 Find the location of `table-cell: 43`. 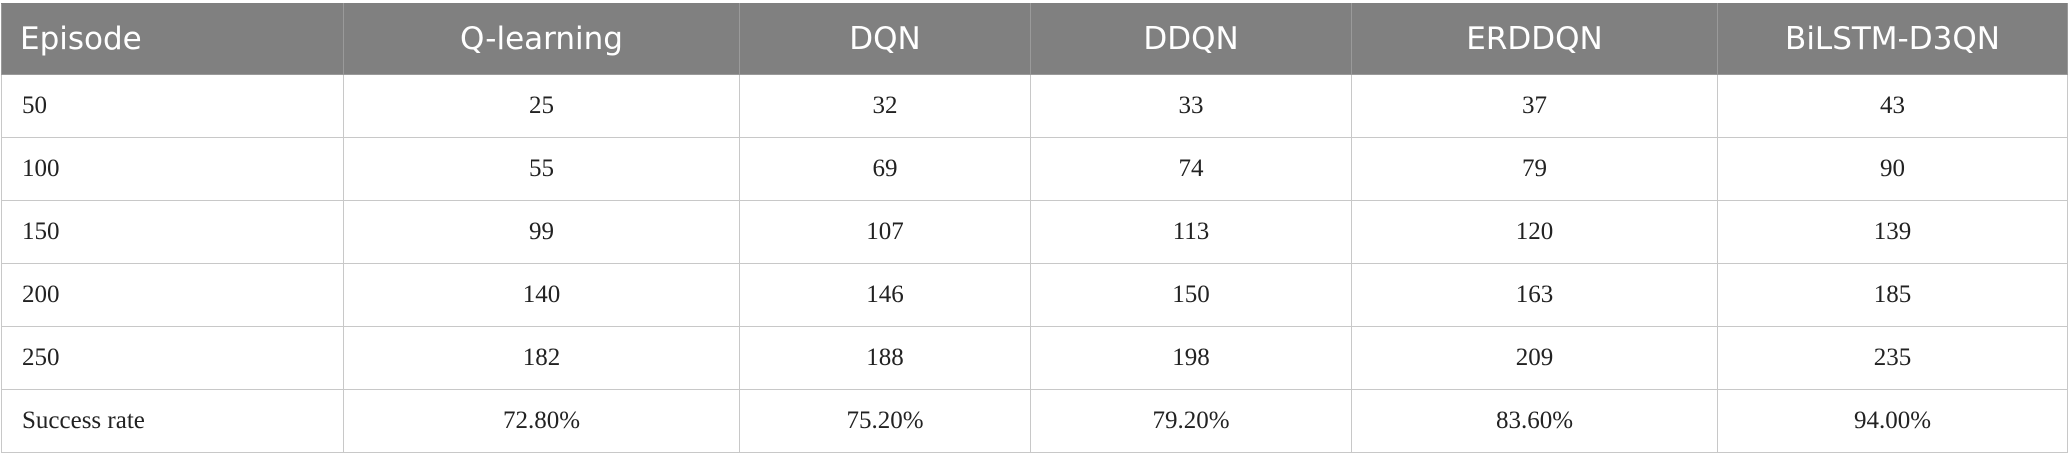

table-cell: 43 is located at coordinates (1892, 106).